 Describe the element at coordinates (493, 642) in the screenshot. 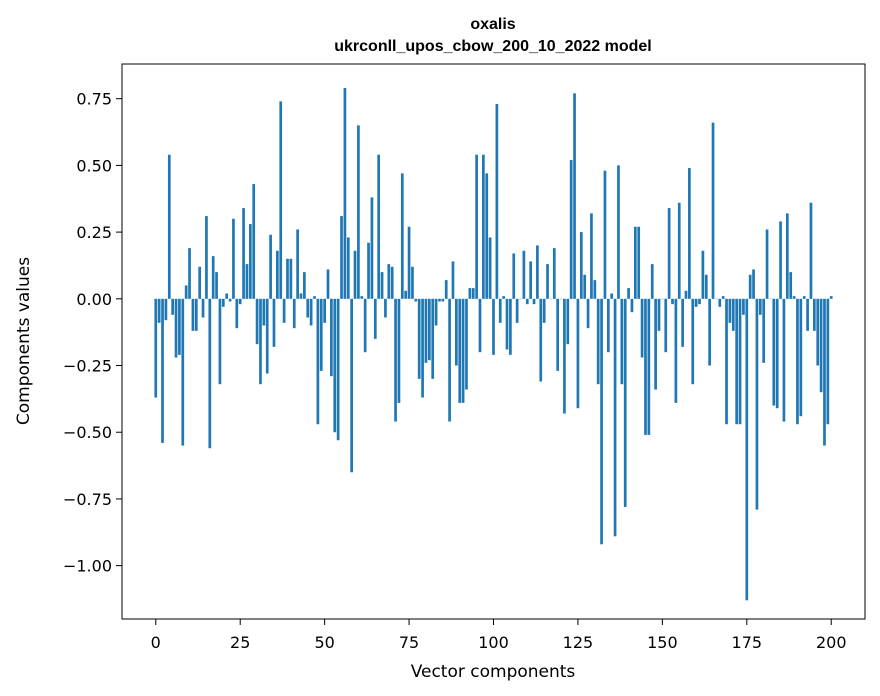

I see `x-tick-label: 100` at that location.